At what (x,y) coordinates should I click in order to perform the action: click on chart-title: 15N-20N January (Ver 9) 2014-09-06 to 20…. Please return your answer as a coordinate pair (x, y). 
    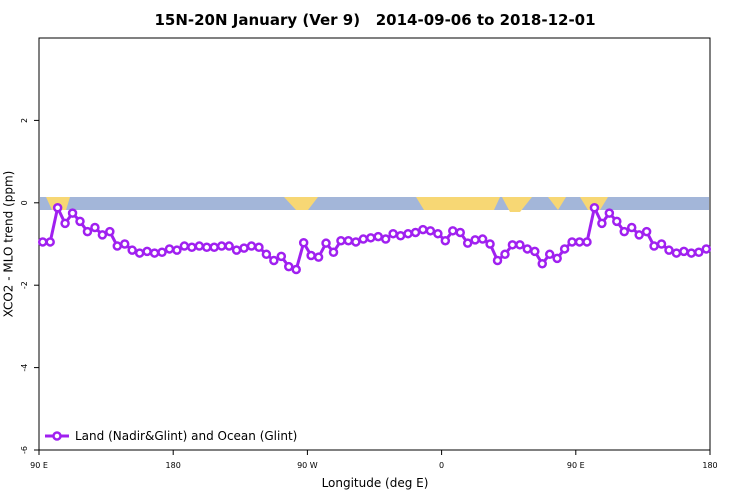
    Looking at the image, I should click on (374, 20).